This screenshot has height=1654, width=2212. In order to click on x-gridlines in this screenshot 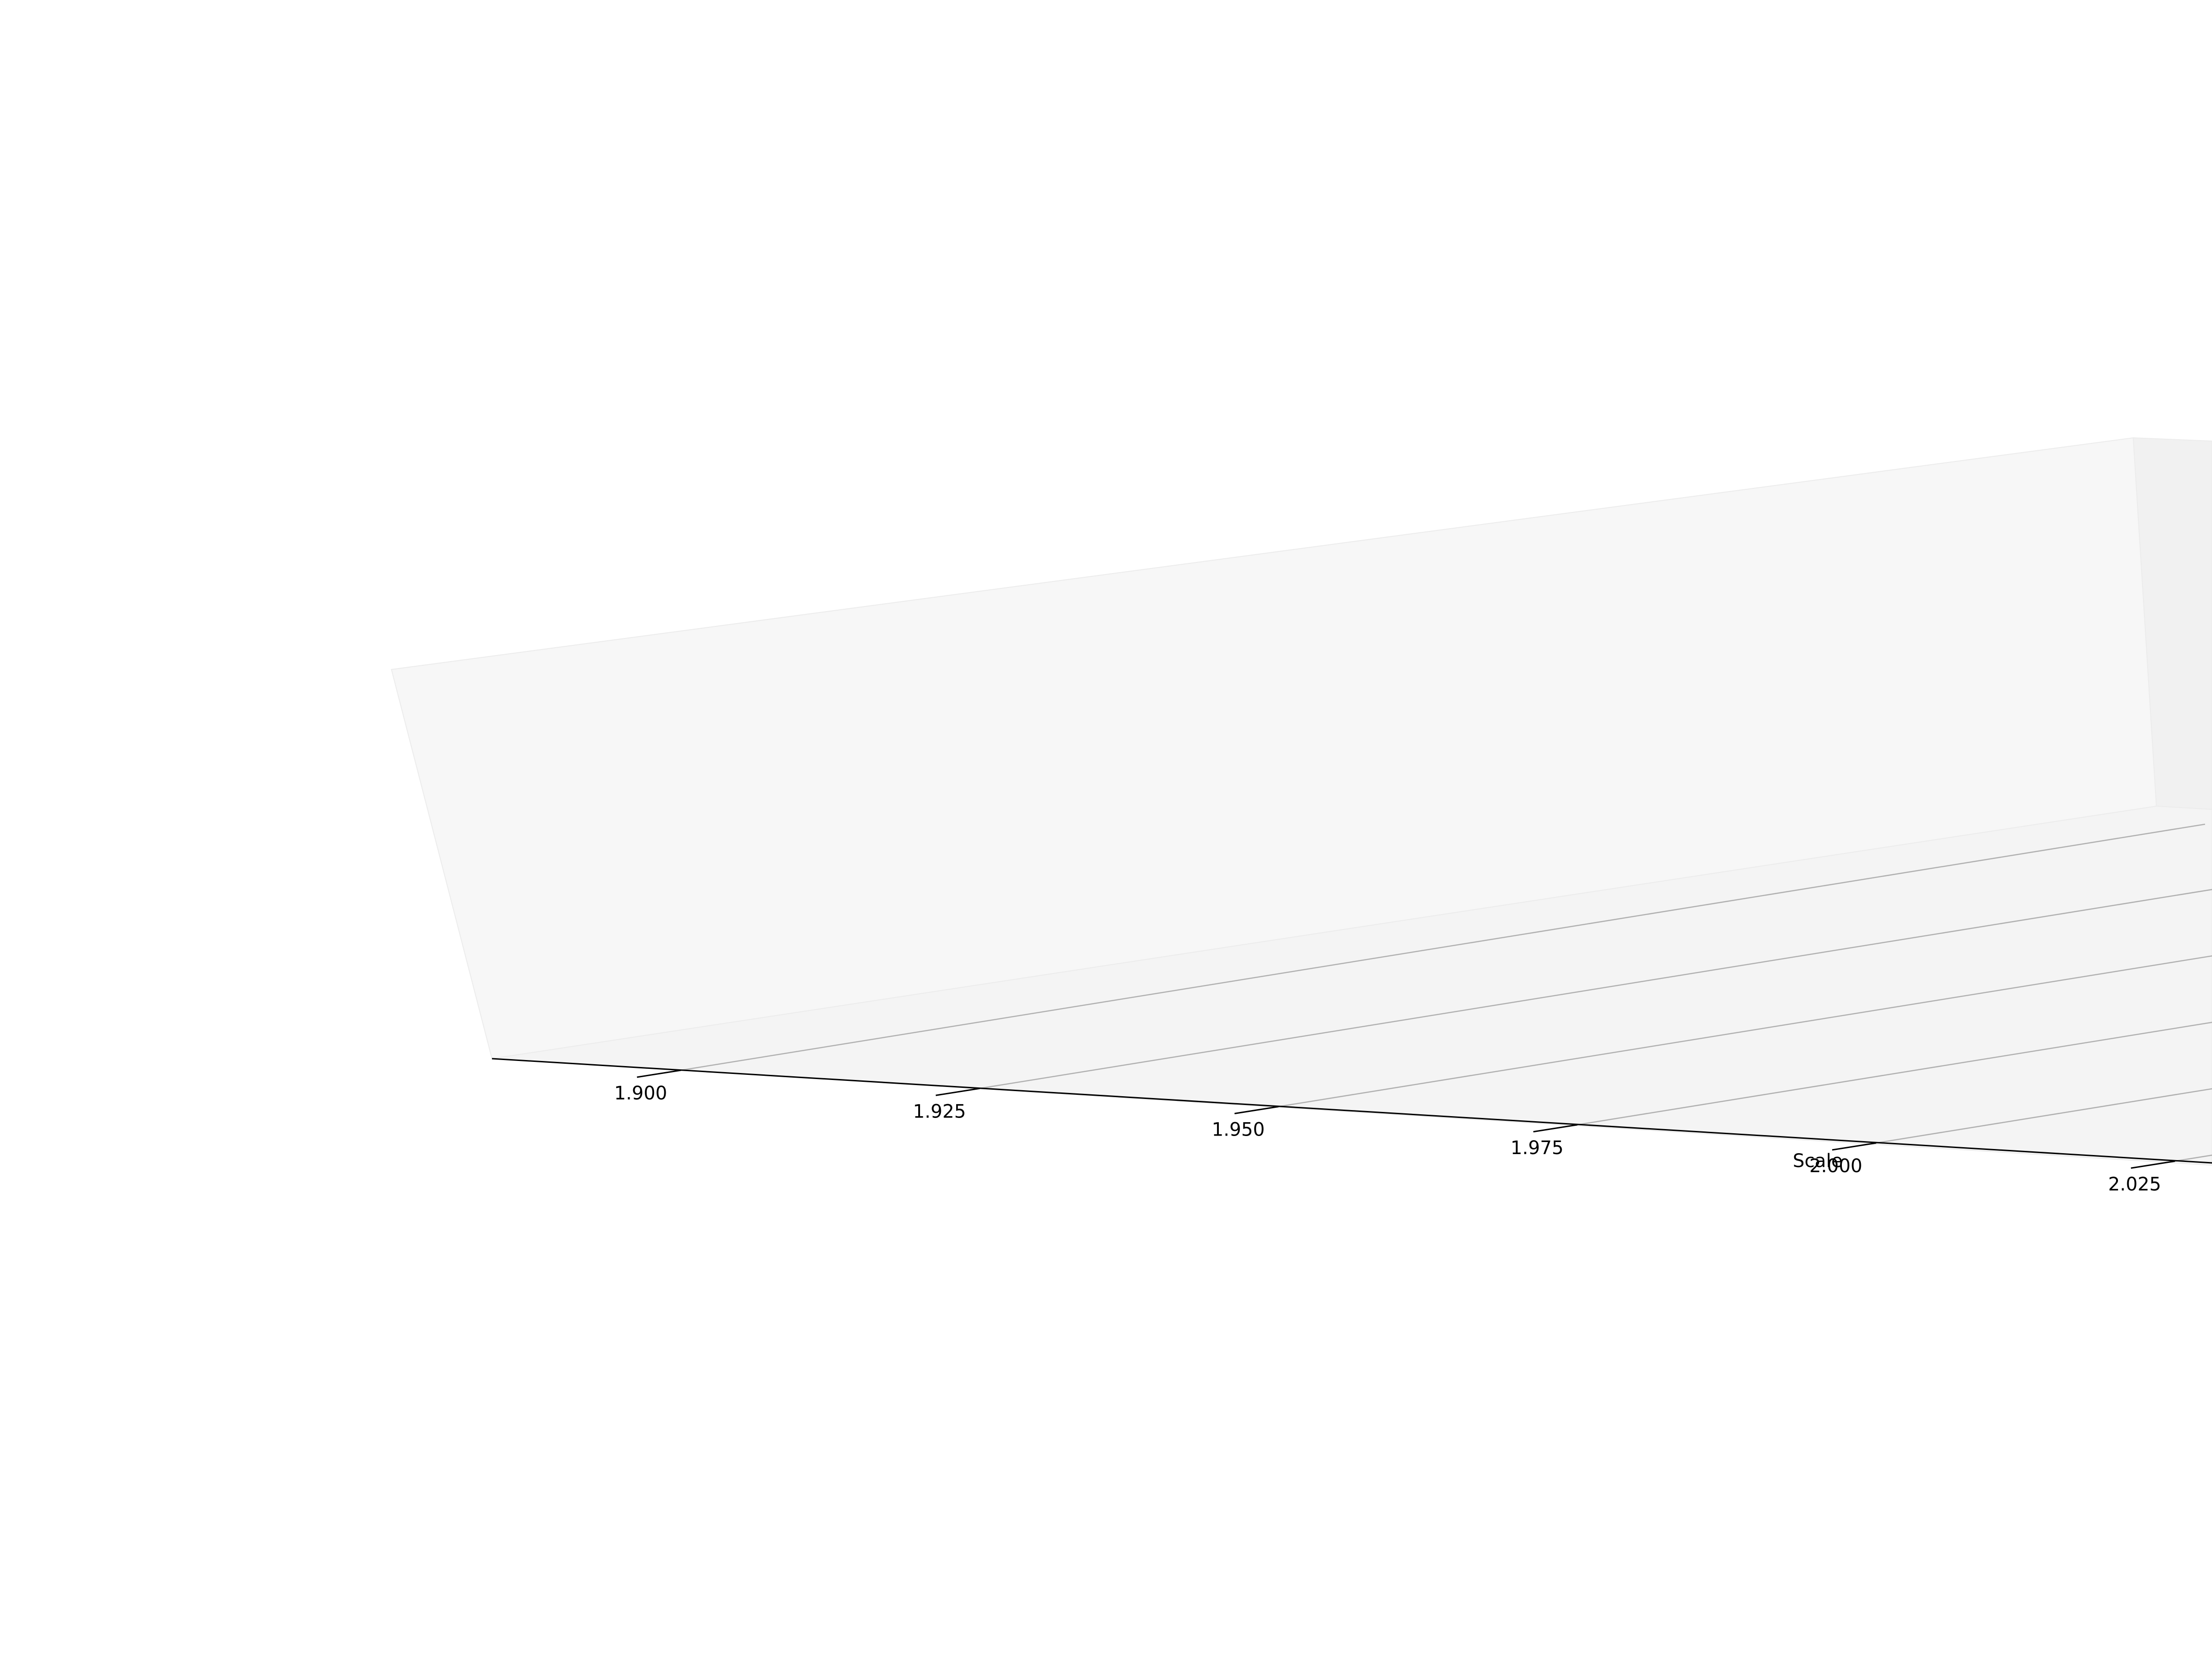, I will do `click(1440, 994)`.